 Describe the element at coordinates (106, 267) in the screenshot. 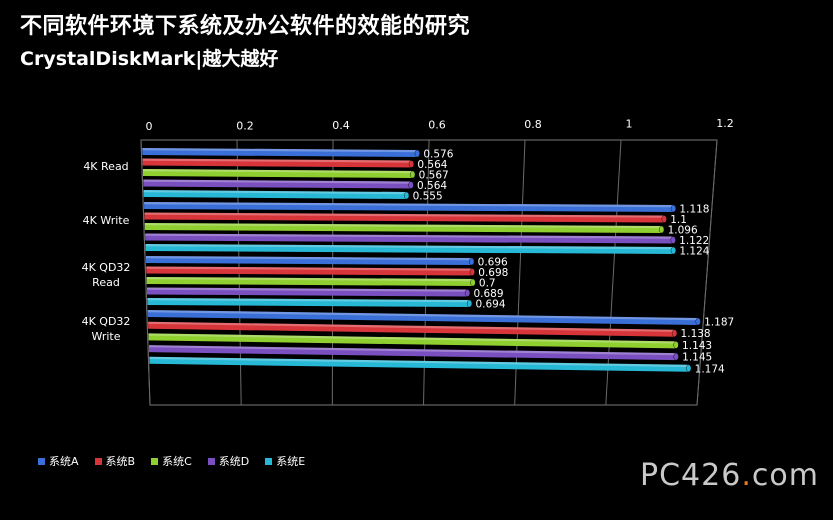

I see `category-label: 4K QD32` at that location.